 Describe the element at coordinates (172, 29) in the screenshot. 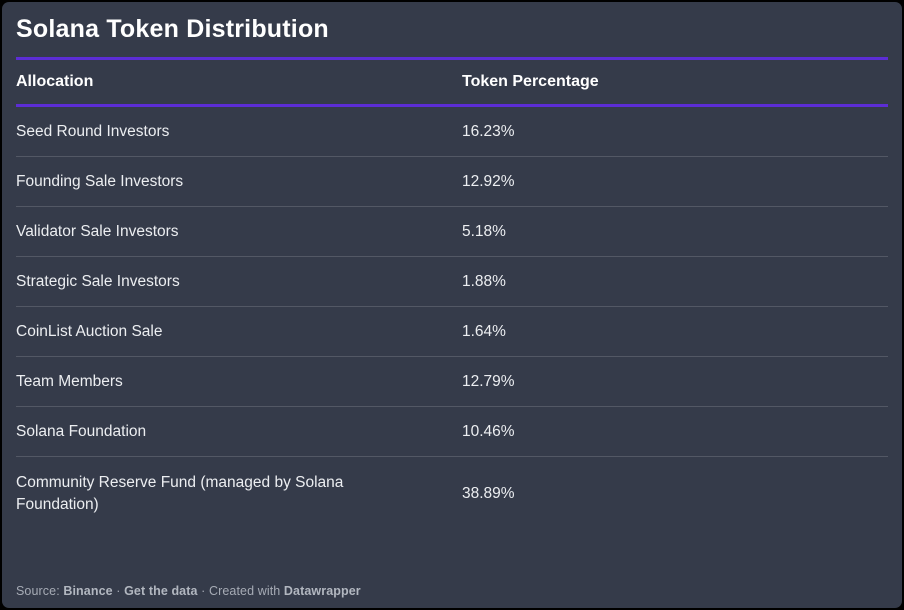

I see `page-title: Solana Token Distribution` at that location.